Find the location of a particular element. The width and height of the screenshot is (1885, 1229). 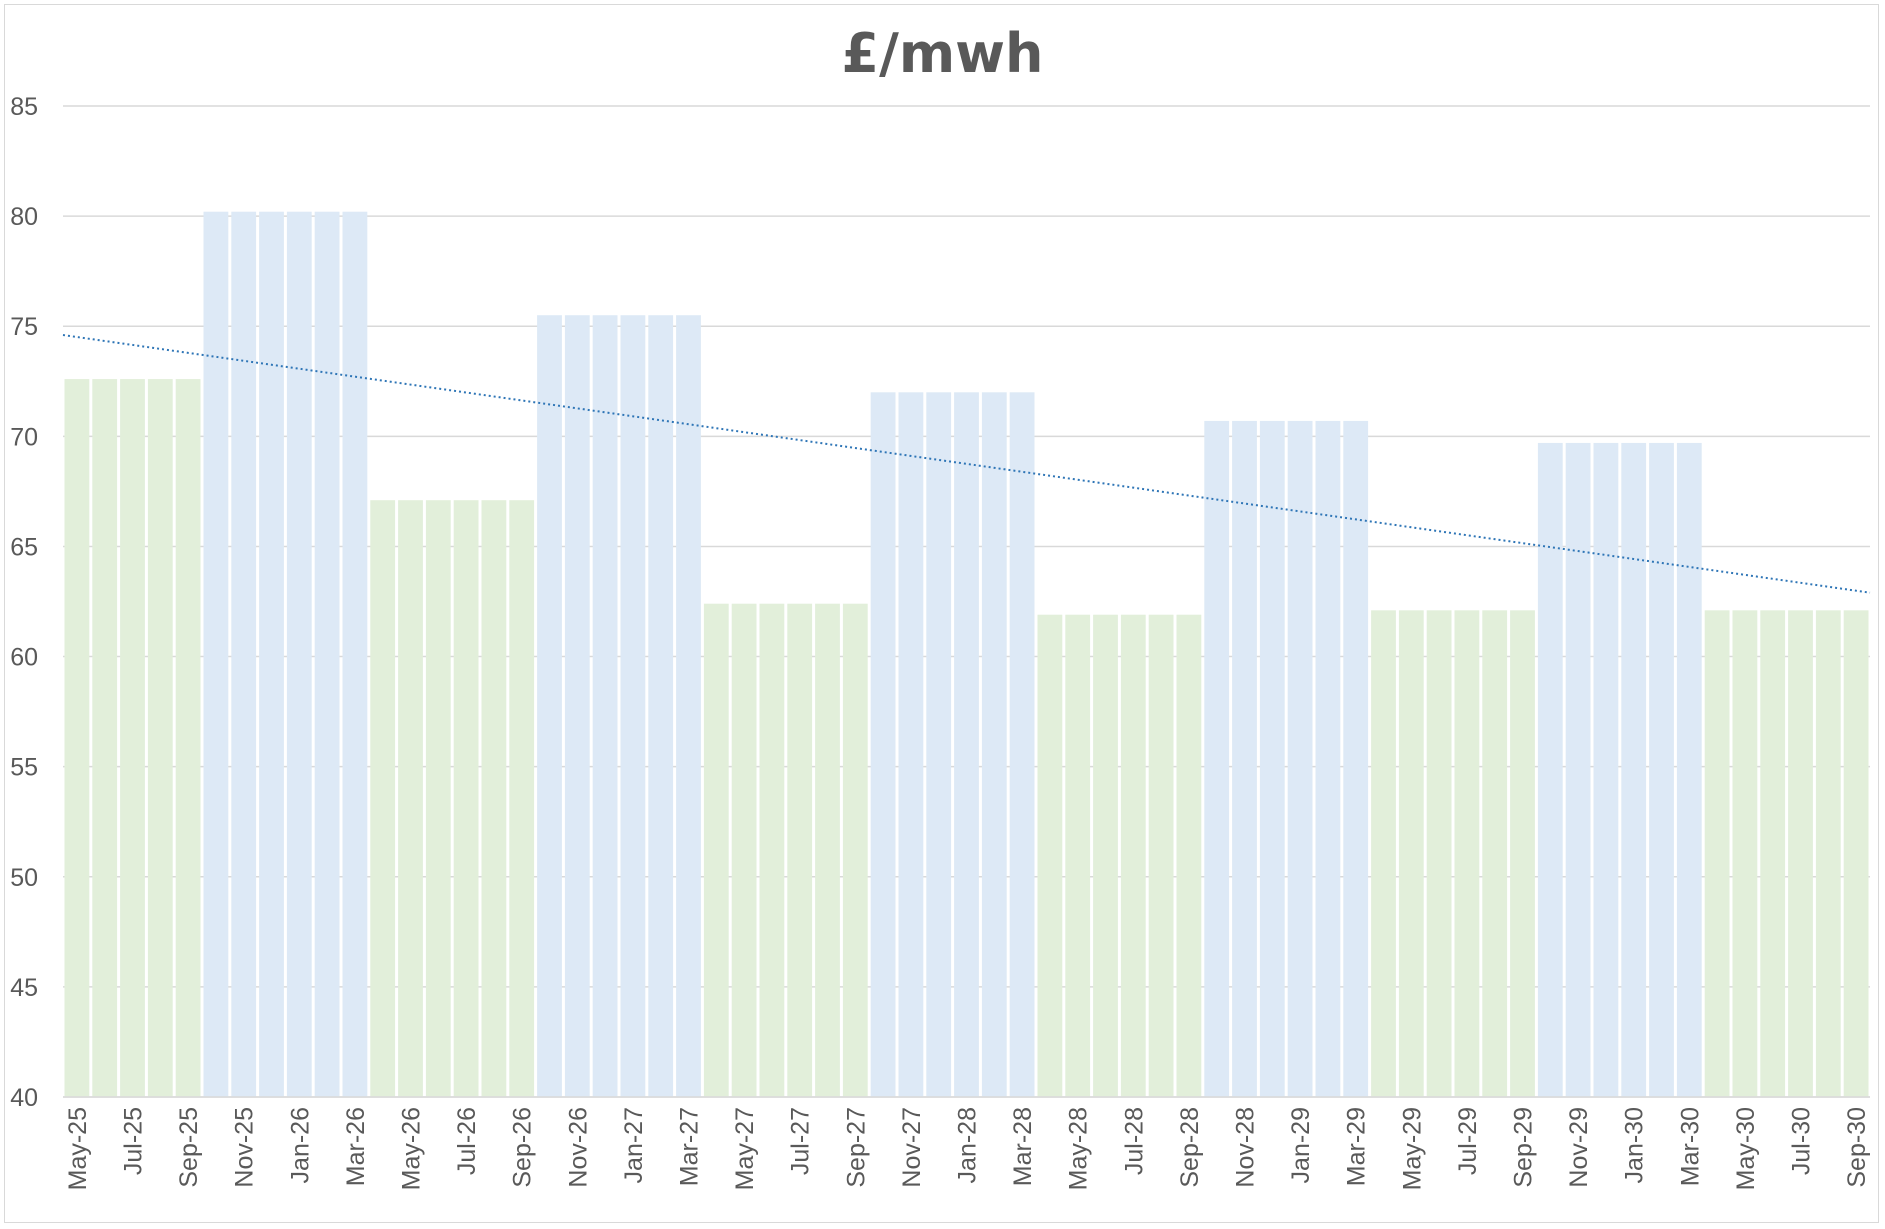

x-tick-label: May-27 is located at coordinates (745, 1148).